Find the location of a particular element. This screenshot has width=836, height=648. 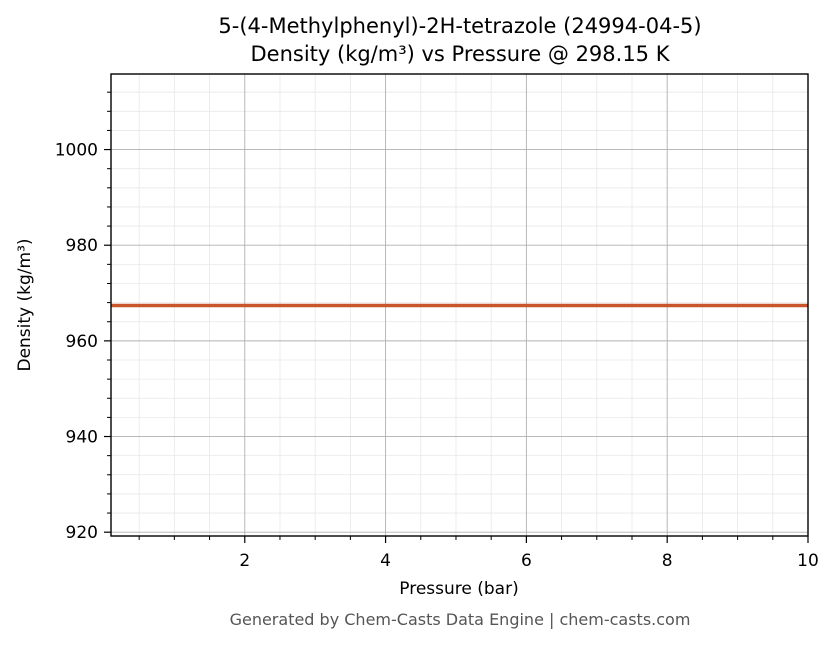

y-axis-ticks: 920 940 960 980 1000 is located at coordinates (83, 317).